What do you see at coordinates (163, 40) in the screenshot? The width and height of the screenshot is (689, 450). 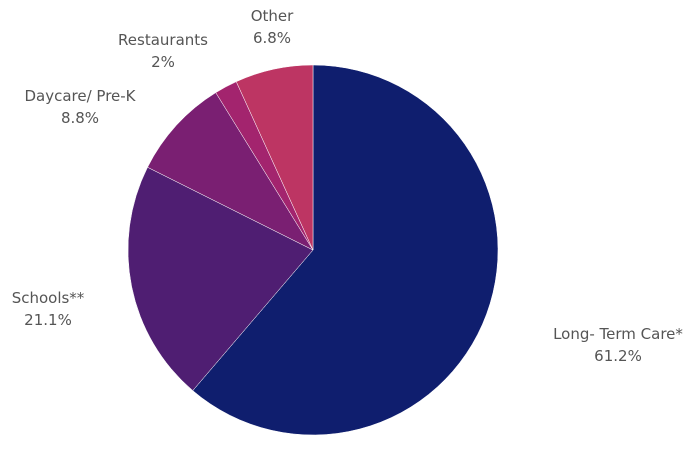 I see `slice-label-name-3: Restaurants` at bounding box center [163, 40].